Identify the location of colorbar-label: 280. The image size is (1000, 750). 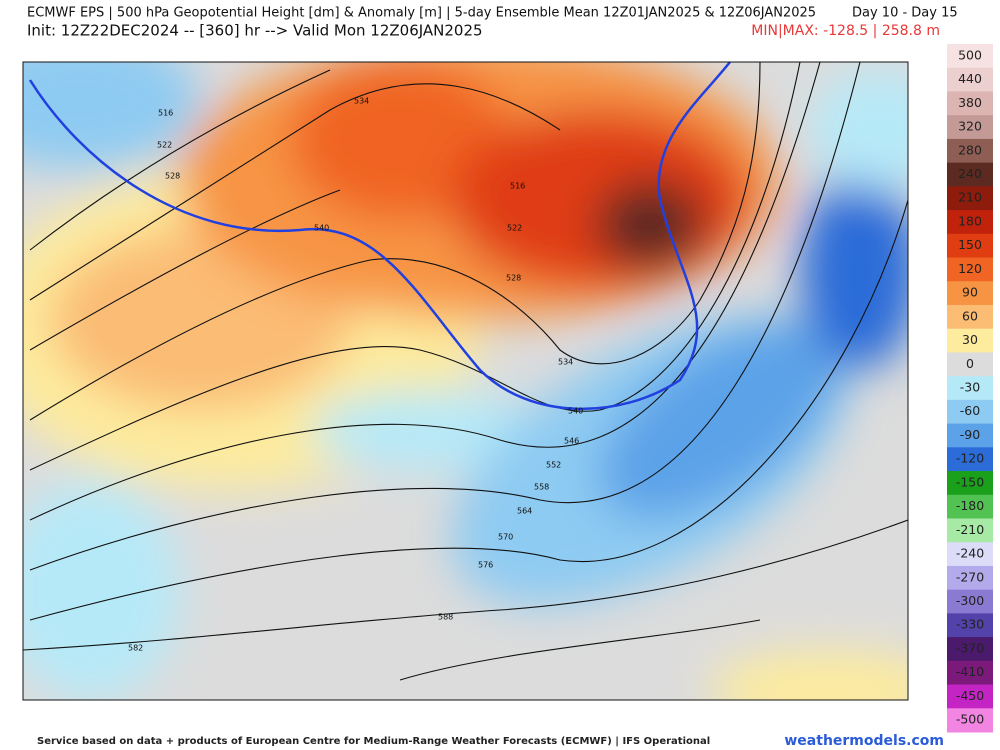
(970, 149).